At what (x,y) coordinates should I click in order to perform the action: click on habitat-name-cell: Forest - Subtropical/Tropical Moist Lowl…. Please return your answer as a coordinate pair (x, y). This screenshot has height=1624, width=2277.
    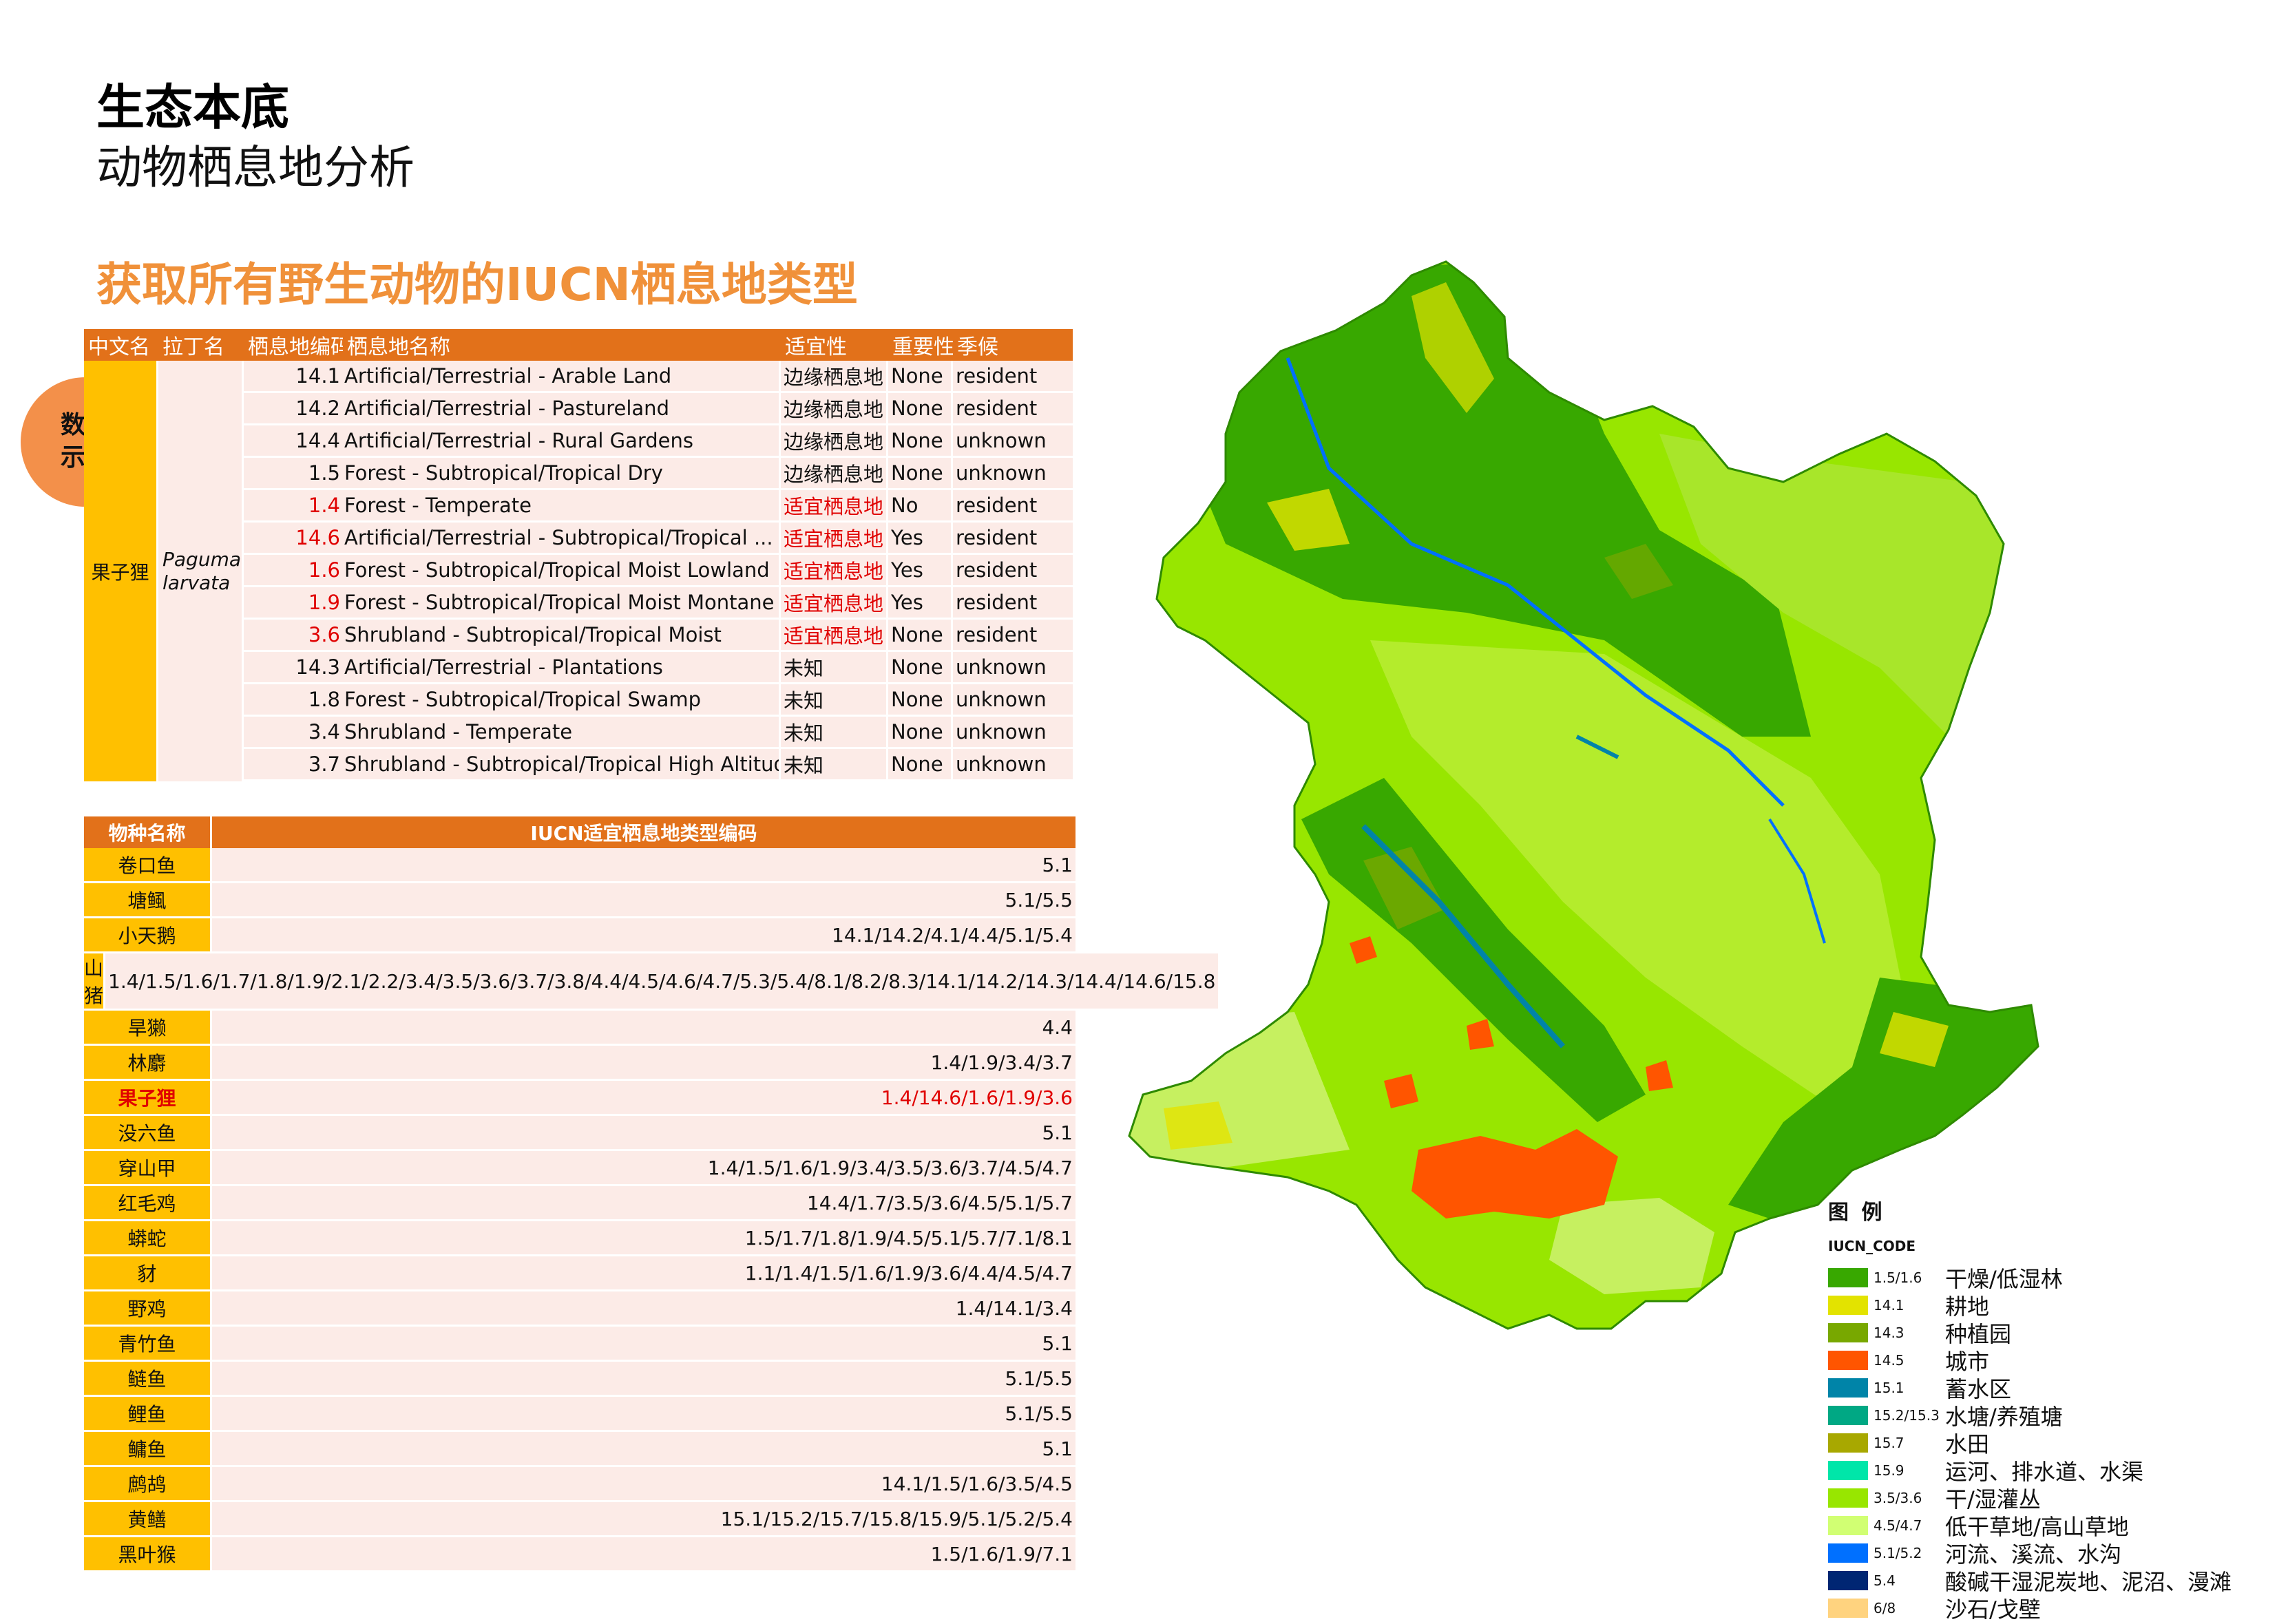
    Looking at the image, I should click on (562, 570).